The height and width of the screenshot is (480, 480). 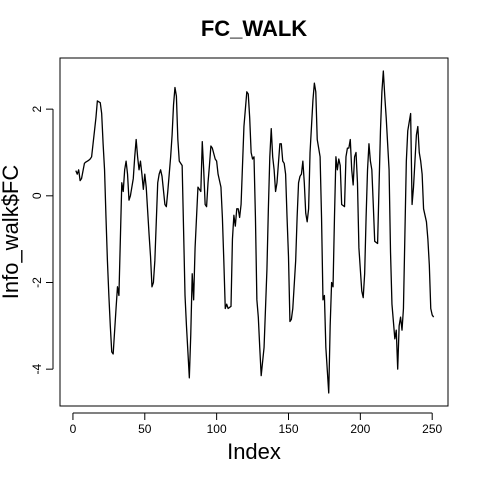 I want to click on y-tick-label: -4, so click(x=37, y=369).